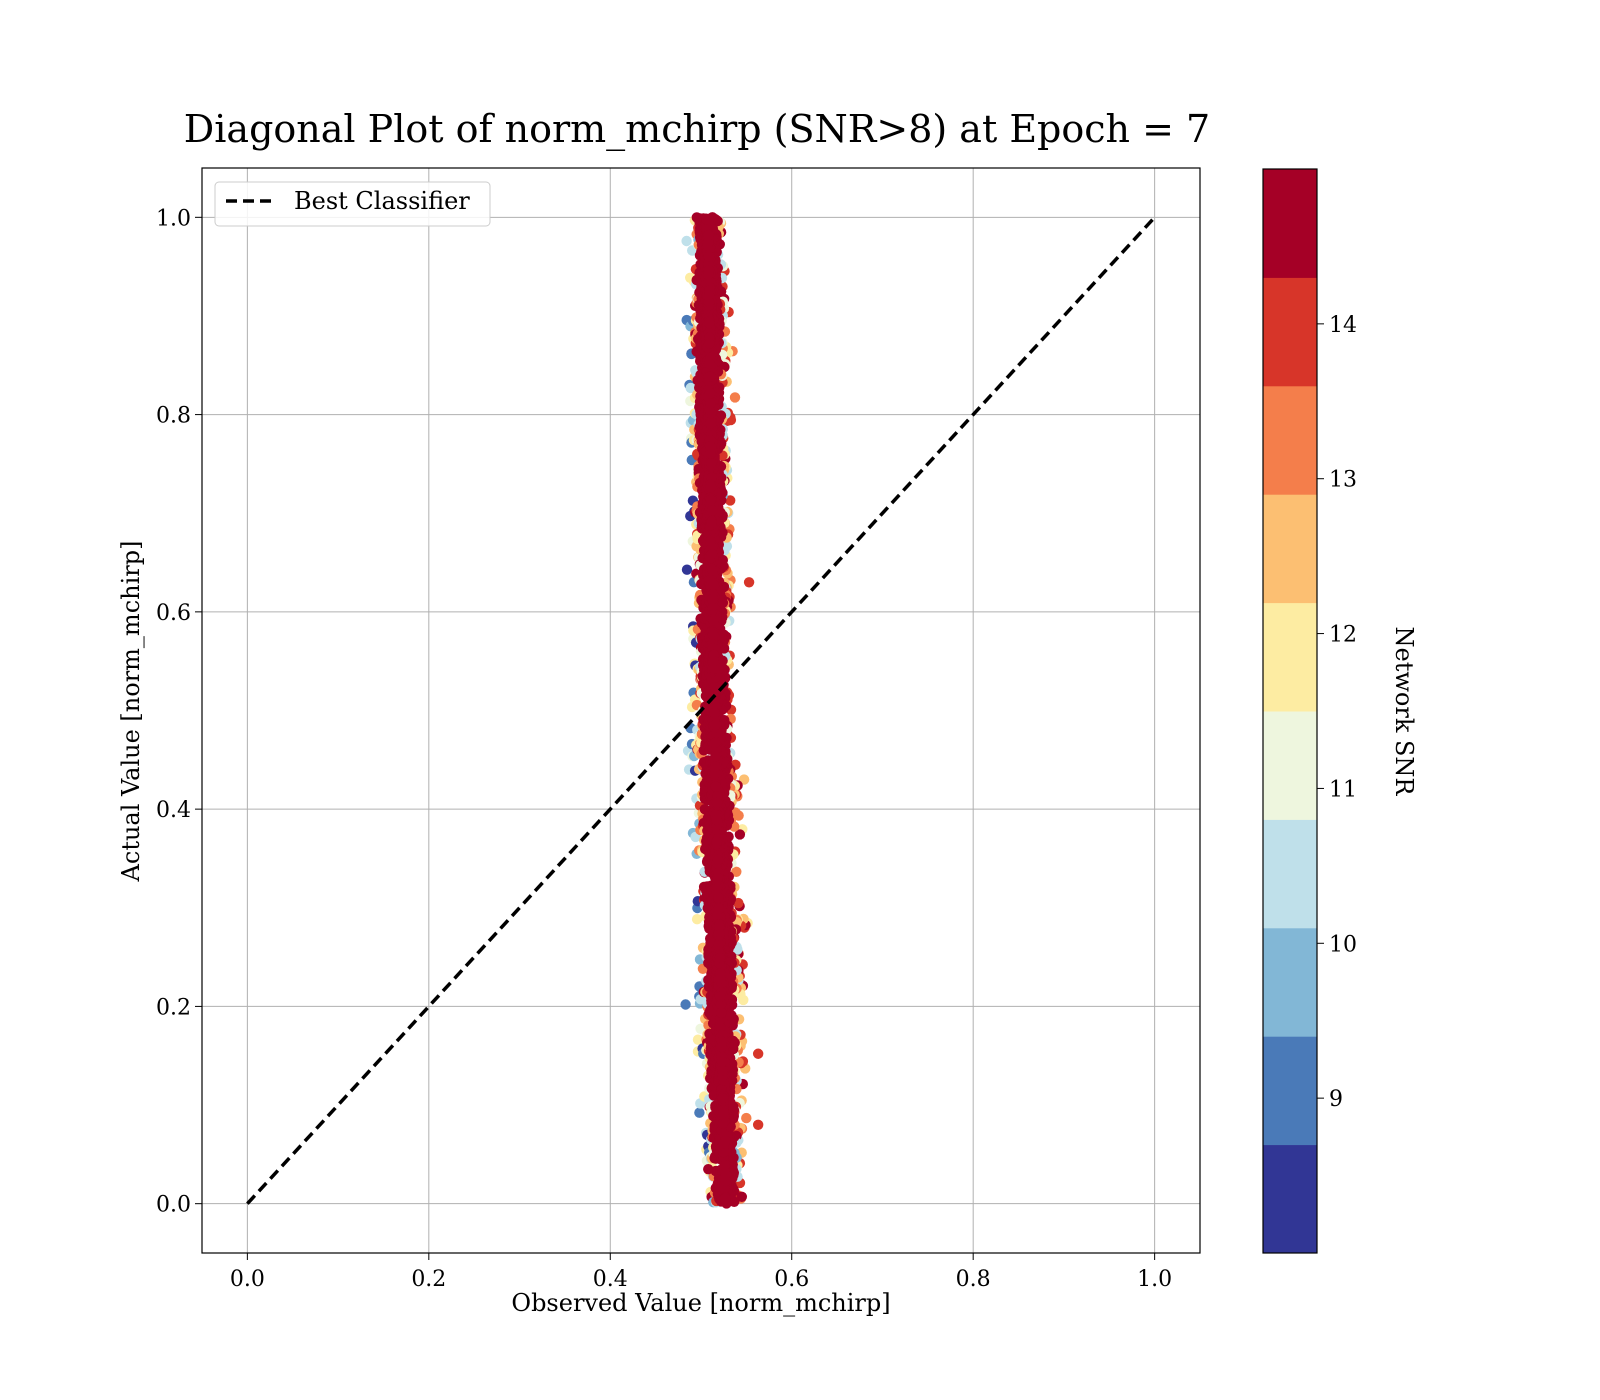 The height and width of the screenshot is (1400, 1600). Describe the element at coordinates (1404, 712) in the screenshot. I see `colorbar-label: Network SNR` at that location.